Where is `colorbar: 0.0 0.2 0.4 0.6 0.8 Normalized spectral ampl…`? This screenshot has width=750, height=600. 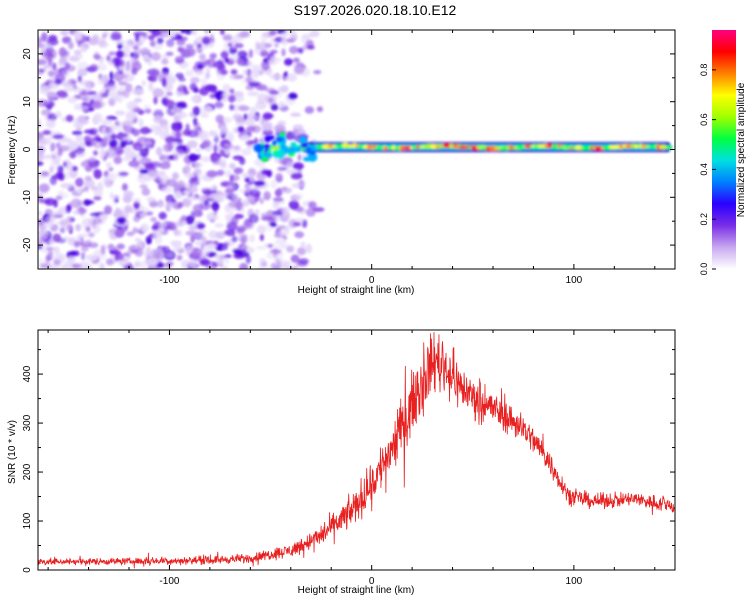 colorbar: 0.0 0.2 0.4 0.6 0.8 Normalized spectral ampl… is located at coordinates (723, 152).